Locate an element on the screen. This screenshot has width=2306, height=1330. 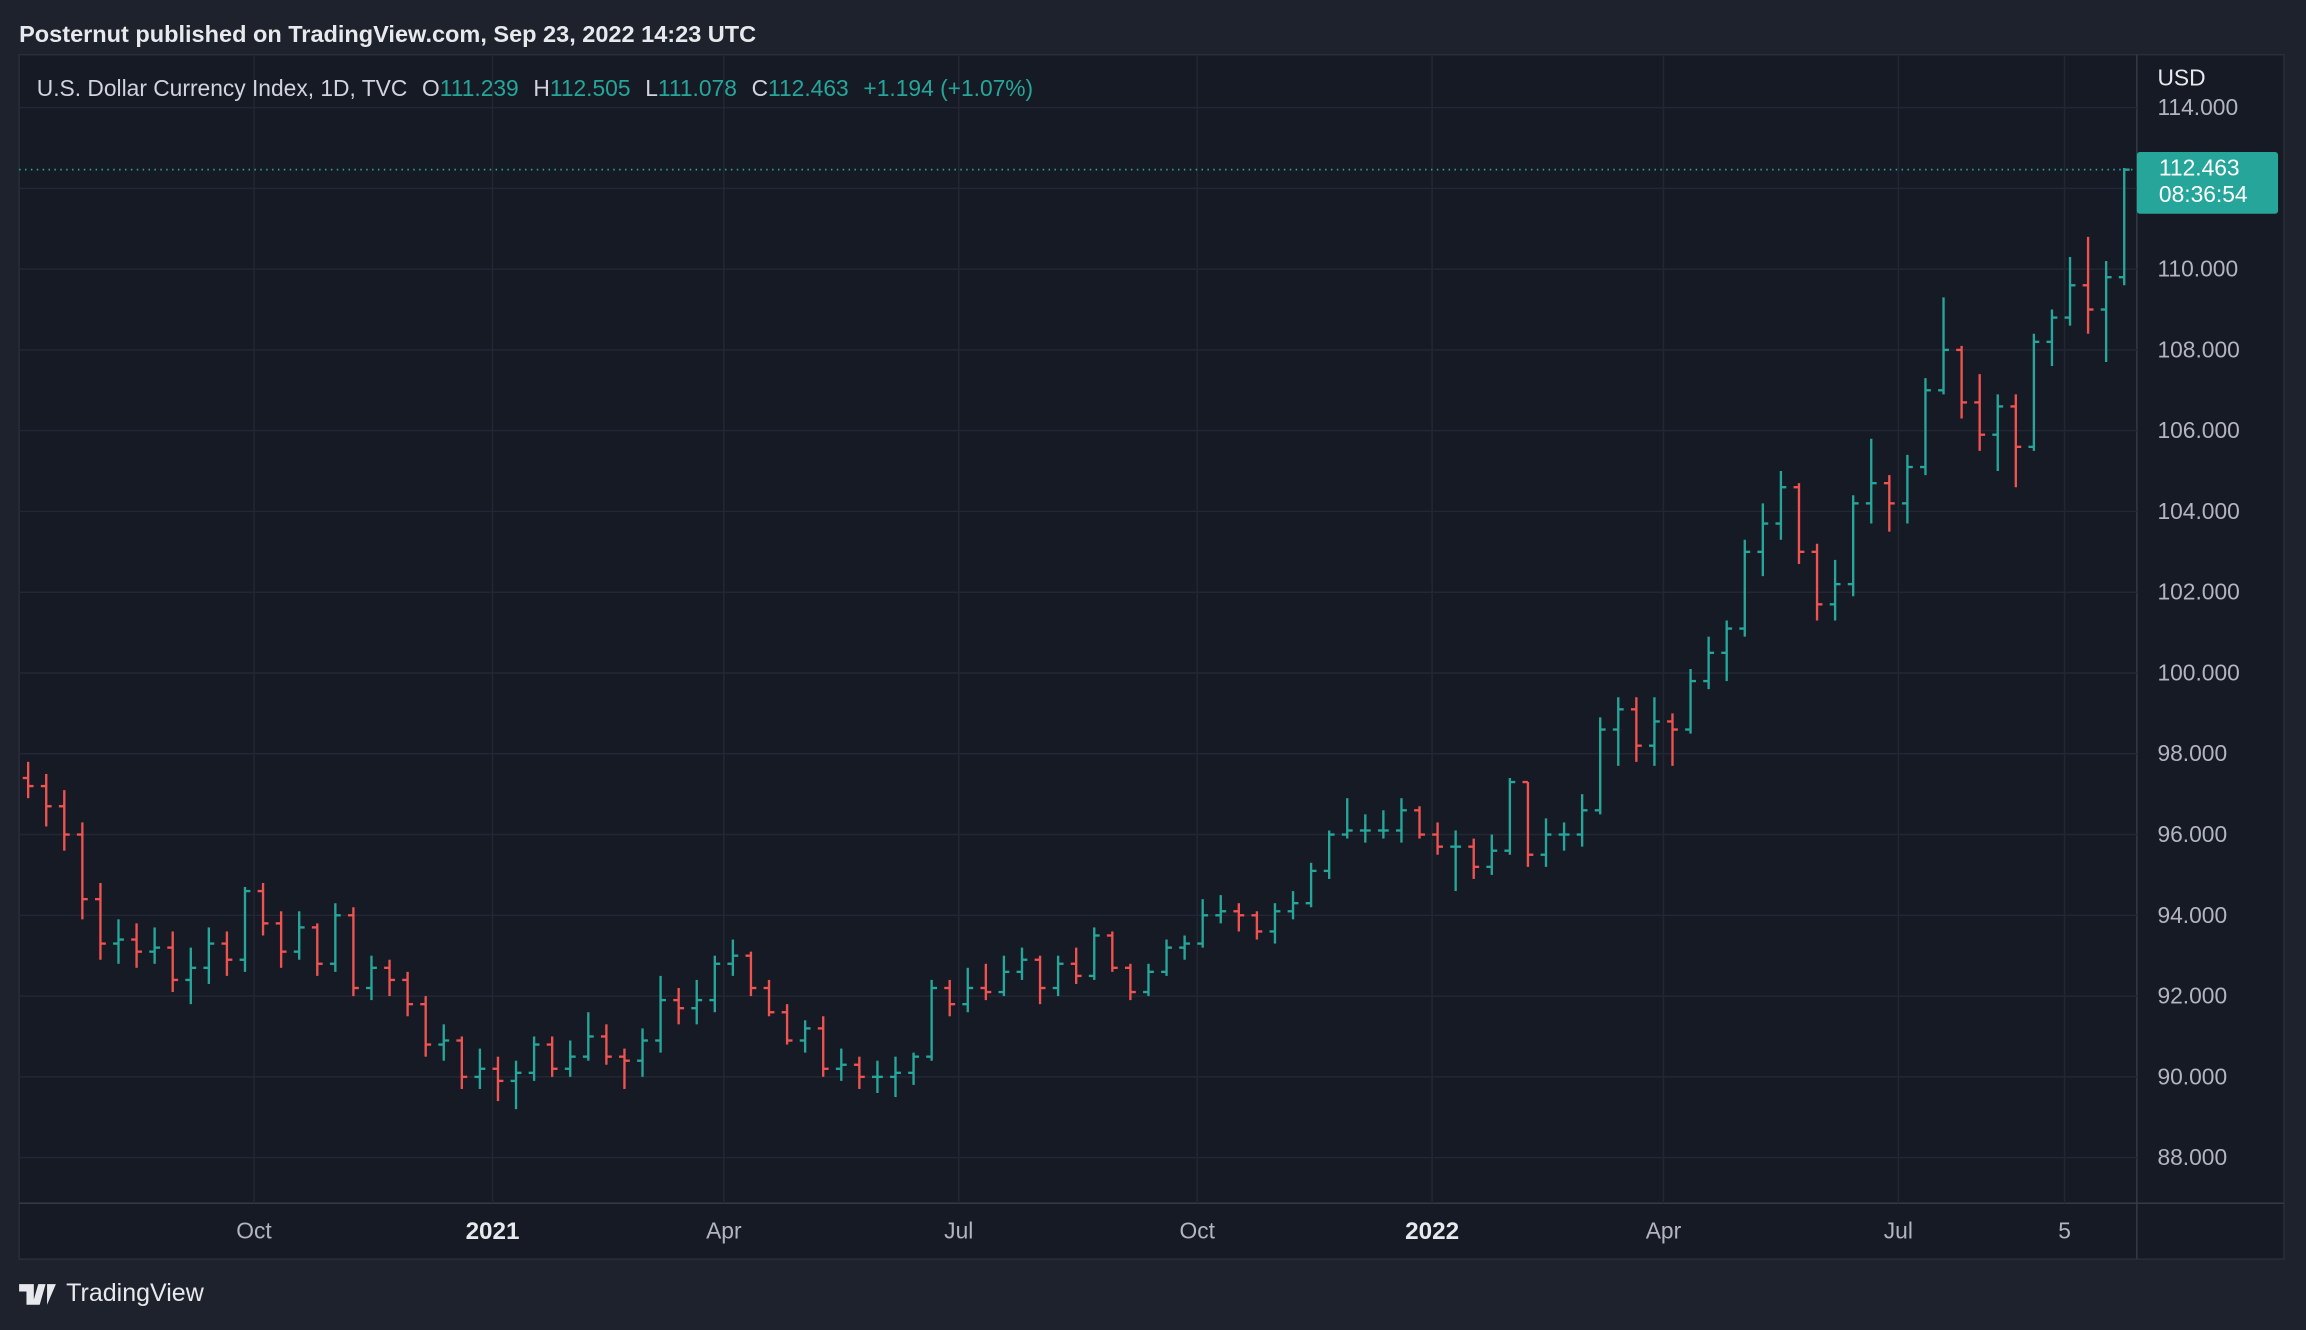
ohlc-label: H is located at coordinates (541, 88).